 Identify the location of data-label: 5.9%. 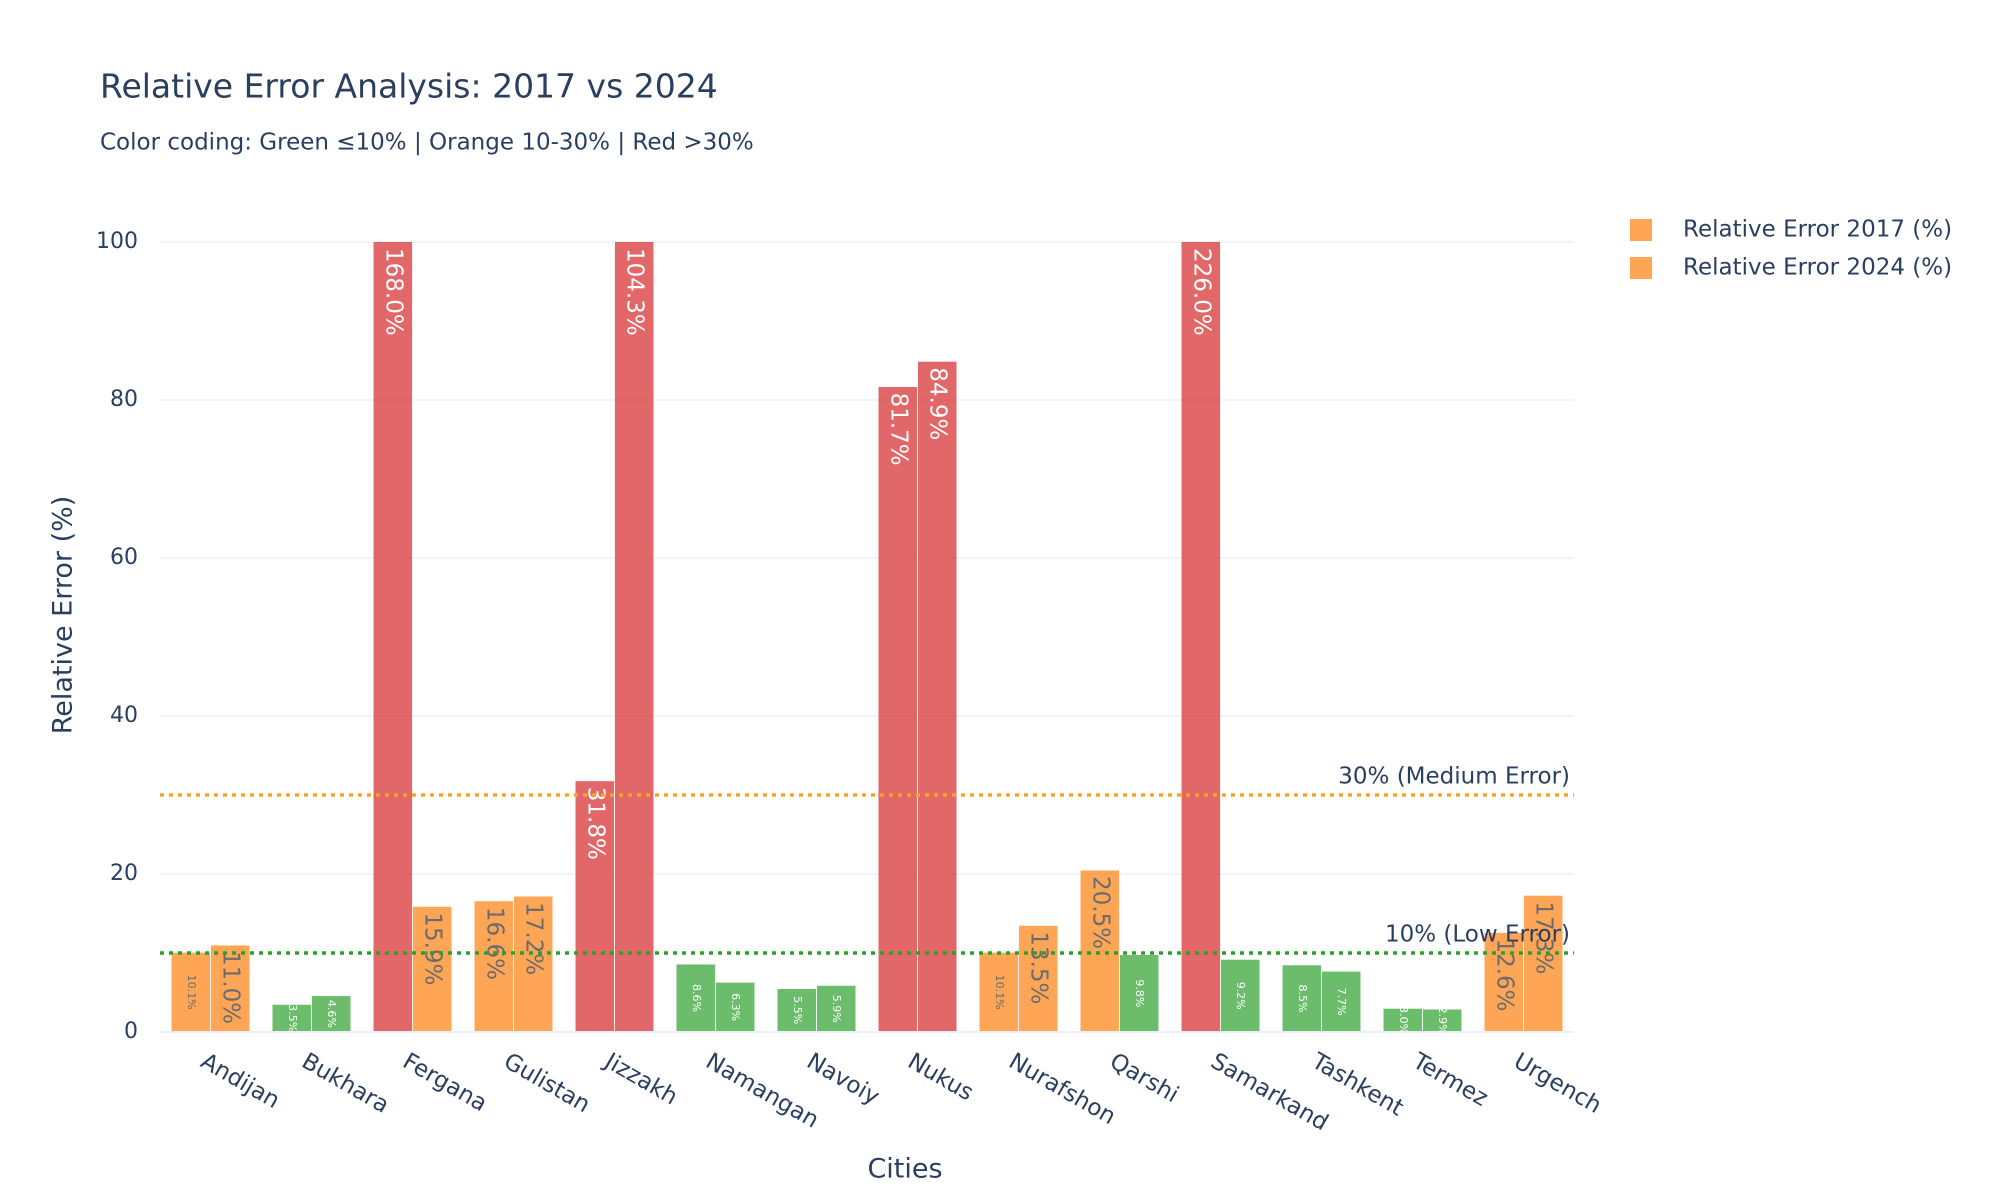
(836, 1009).